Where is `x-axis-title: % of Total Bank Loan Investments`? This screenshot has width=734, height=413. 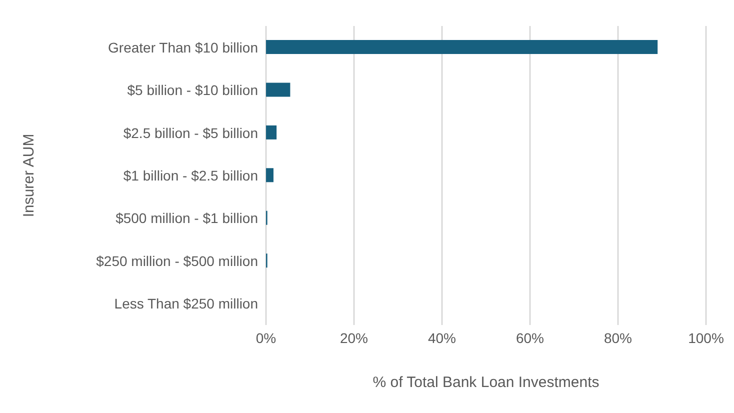
x-axis-title: % of Total Bank Loan Investments is located at coordinates (486, 382).